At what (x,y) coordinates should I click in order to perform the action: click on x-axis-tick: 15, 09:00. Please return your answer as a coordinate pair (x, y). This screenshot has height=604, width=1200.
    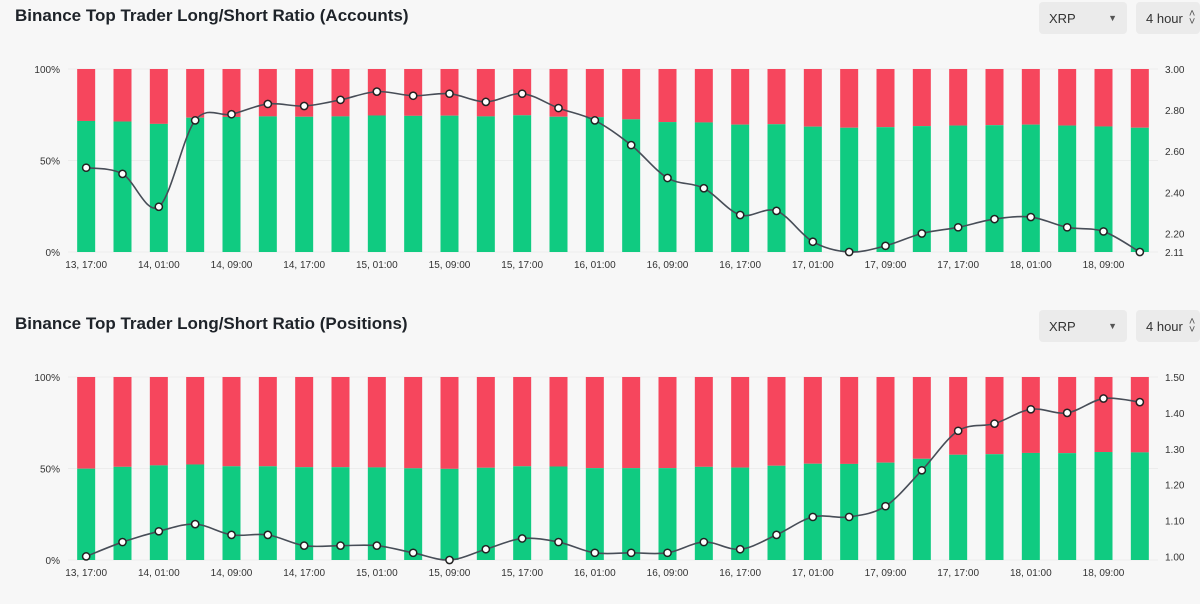
    Looking at the image, I should click on (450, 573).